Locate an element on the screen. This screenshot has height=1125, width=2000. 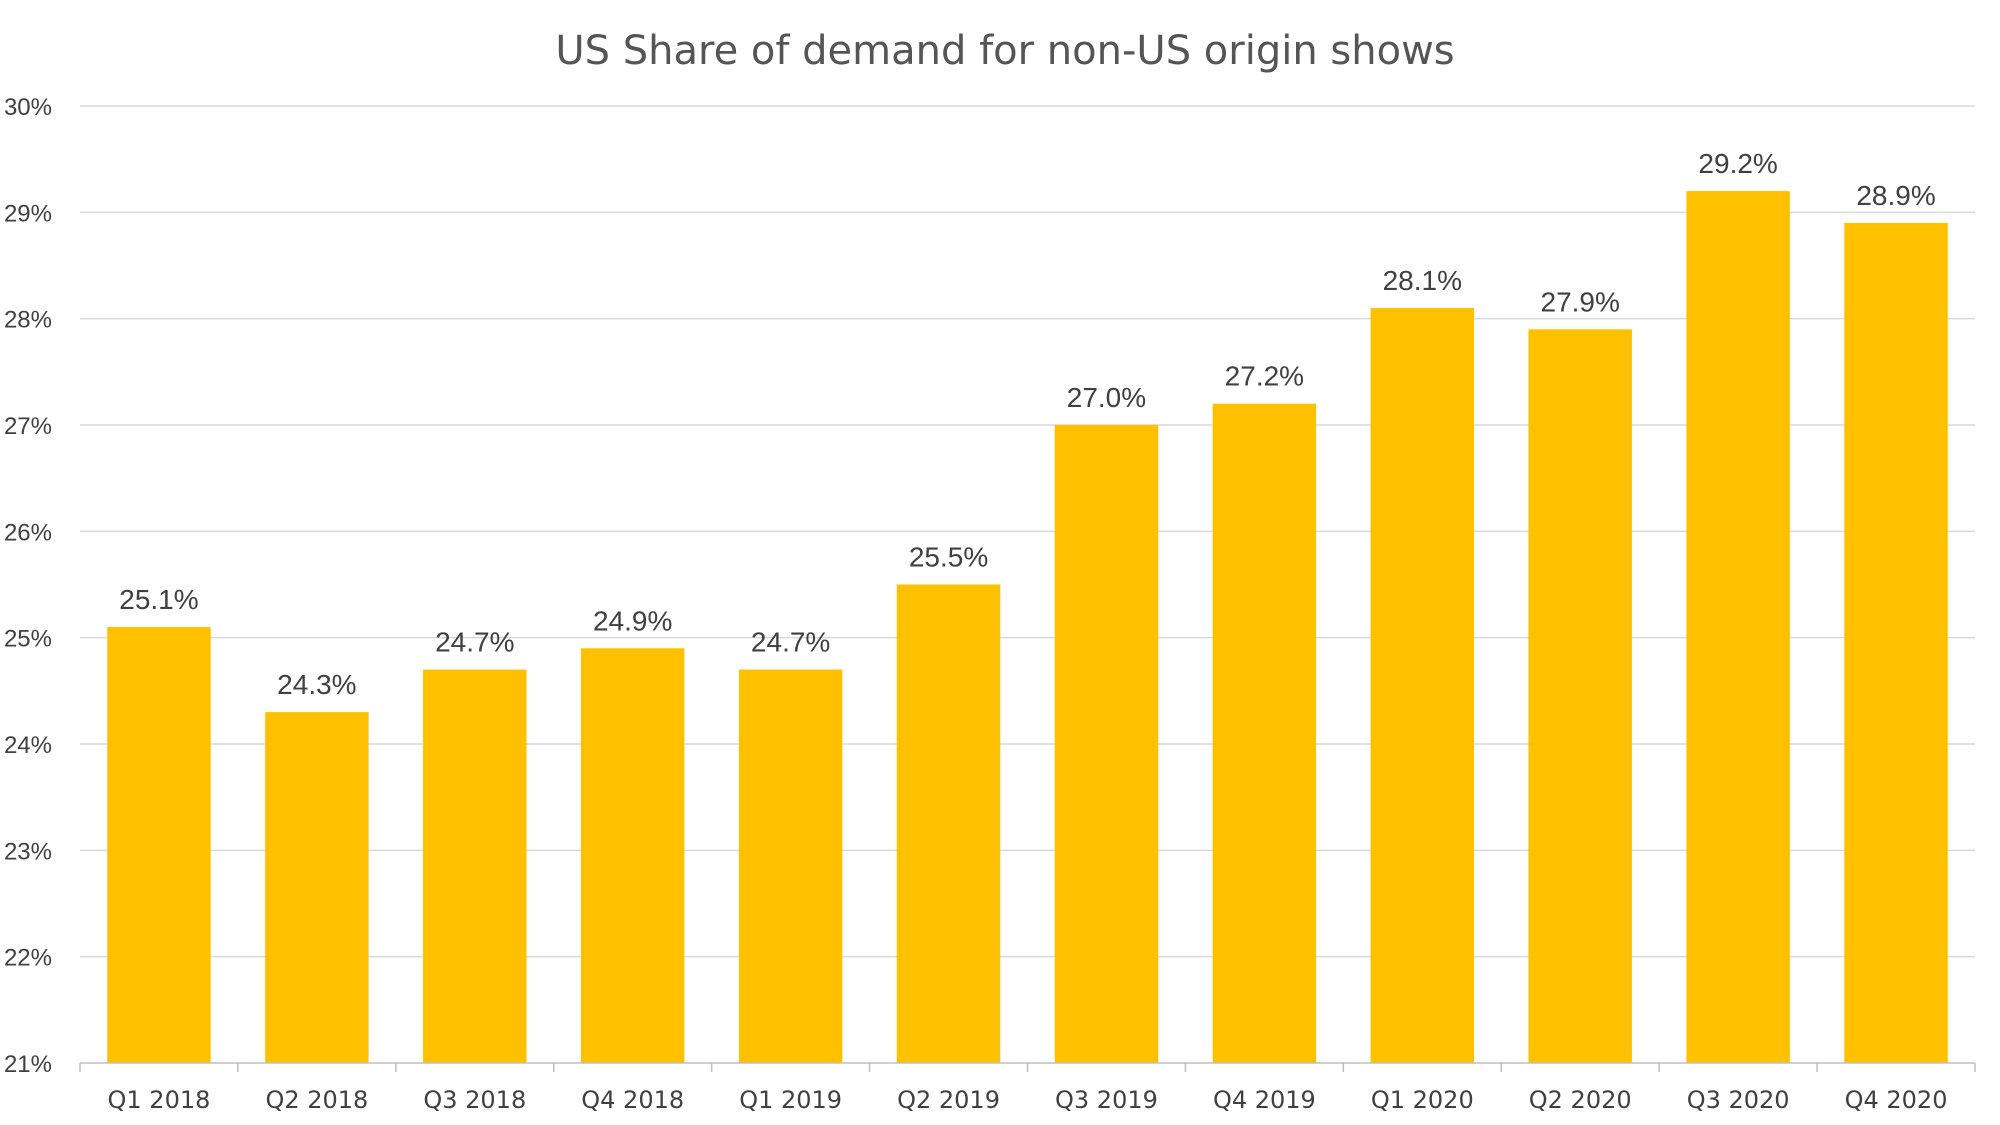
data-label: 25.1% is located at coordinates (158, 599).